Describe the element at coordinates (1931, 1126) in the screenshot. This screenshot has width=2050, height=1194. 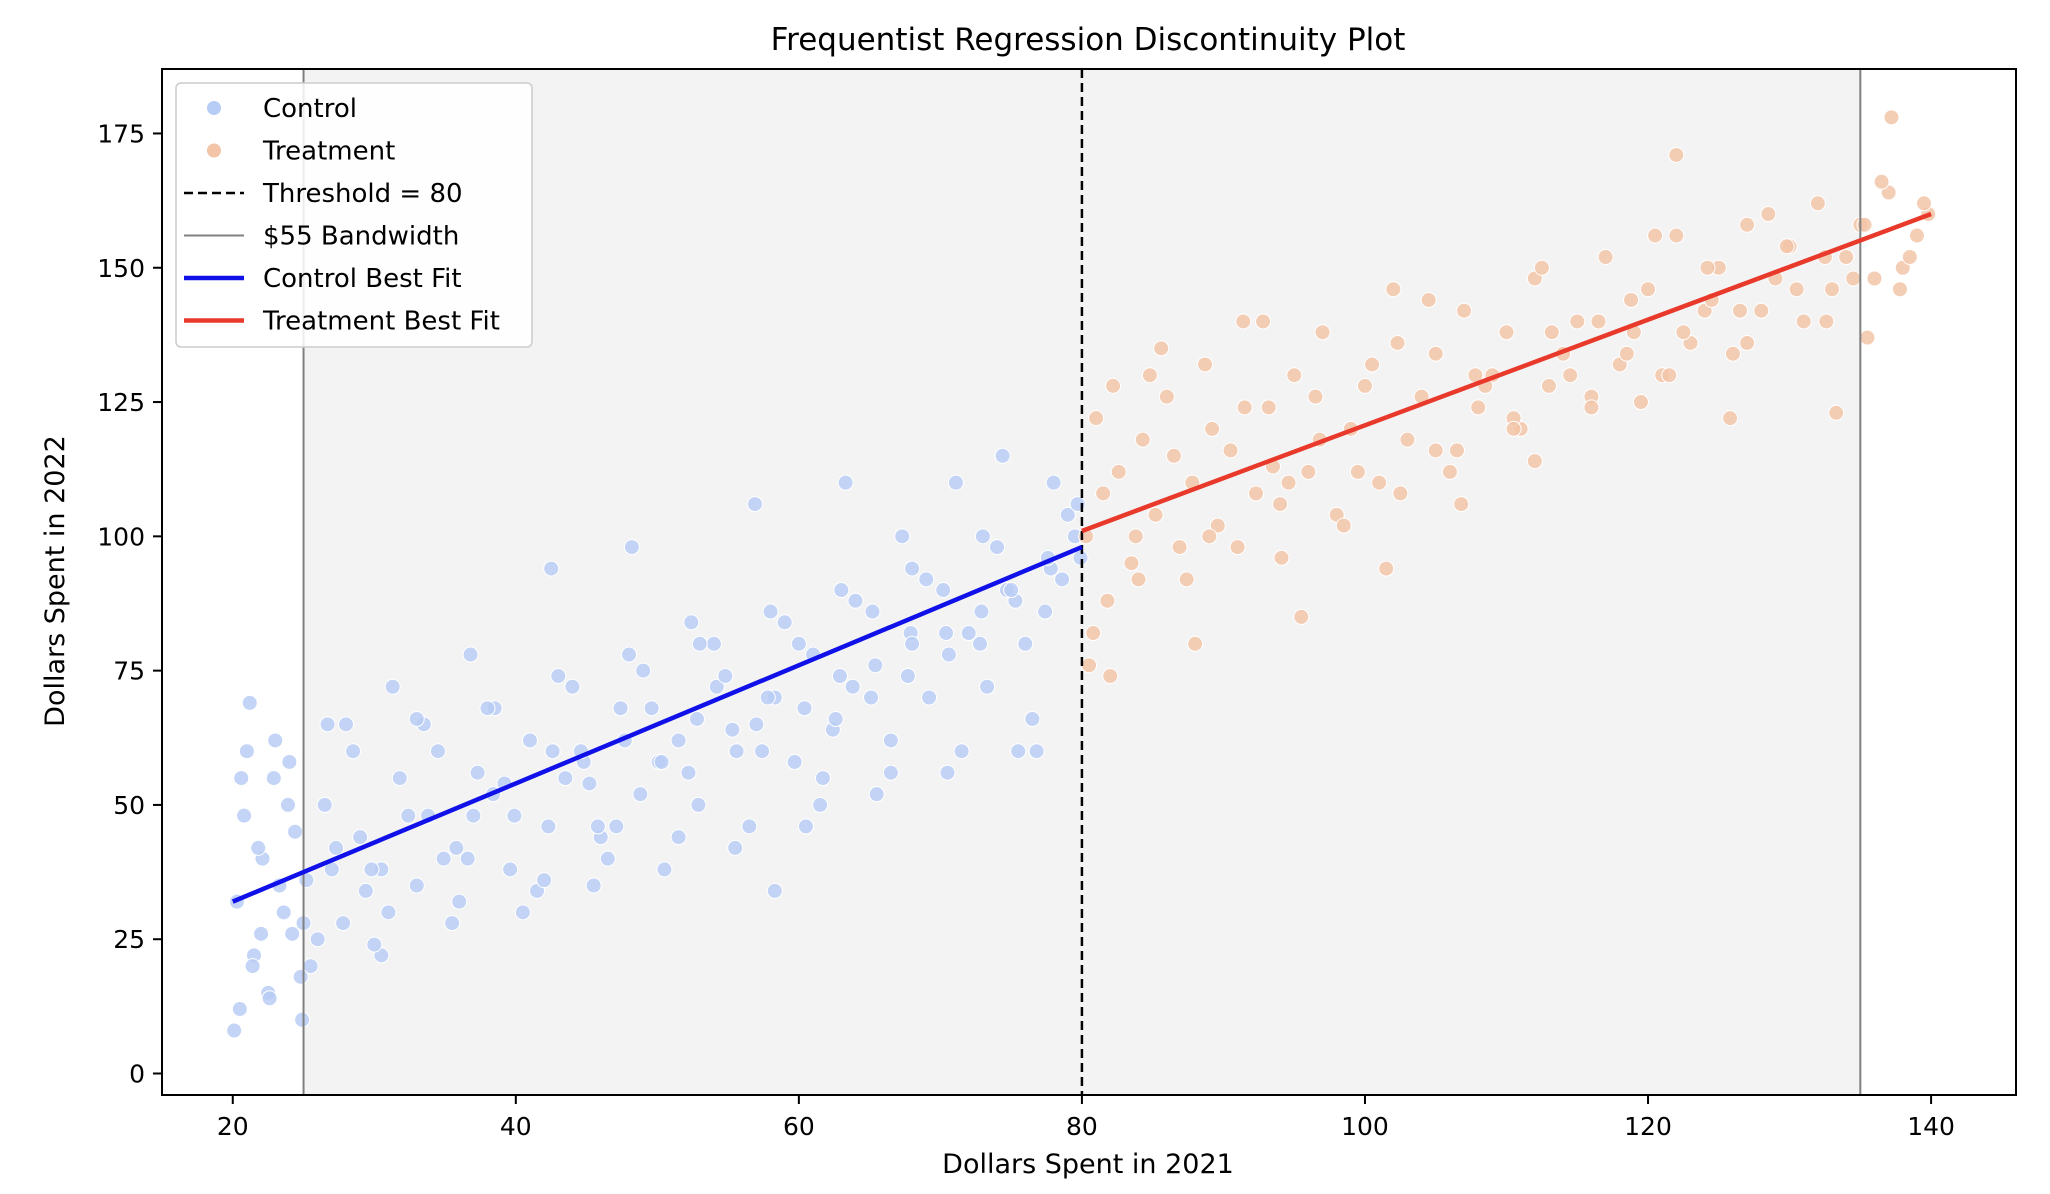
I see `x-tick-label: 140` at that location.